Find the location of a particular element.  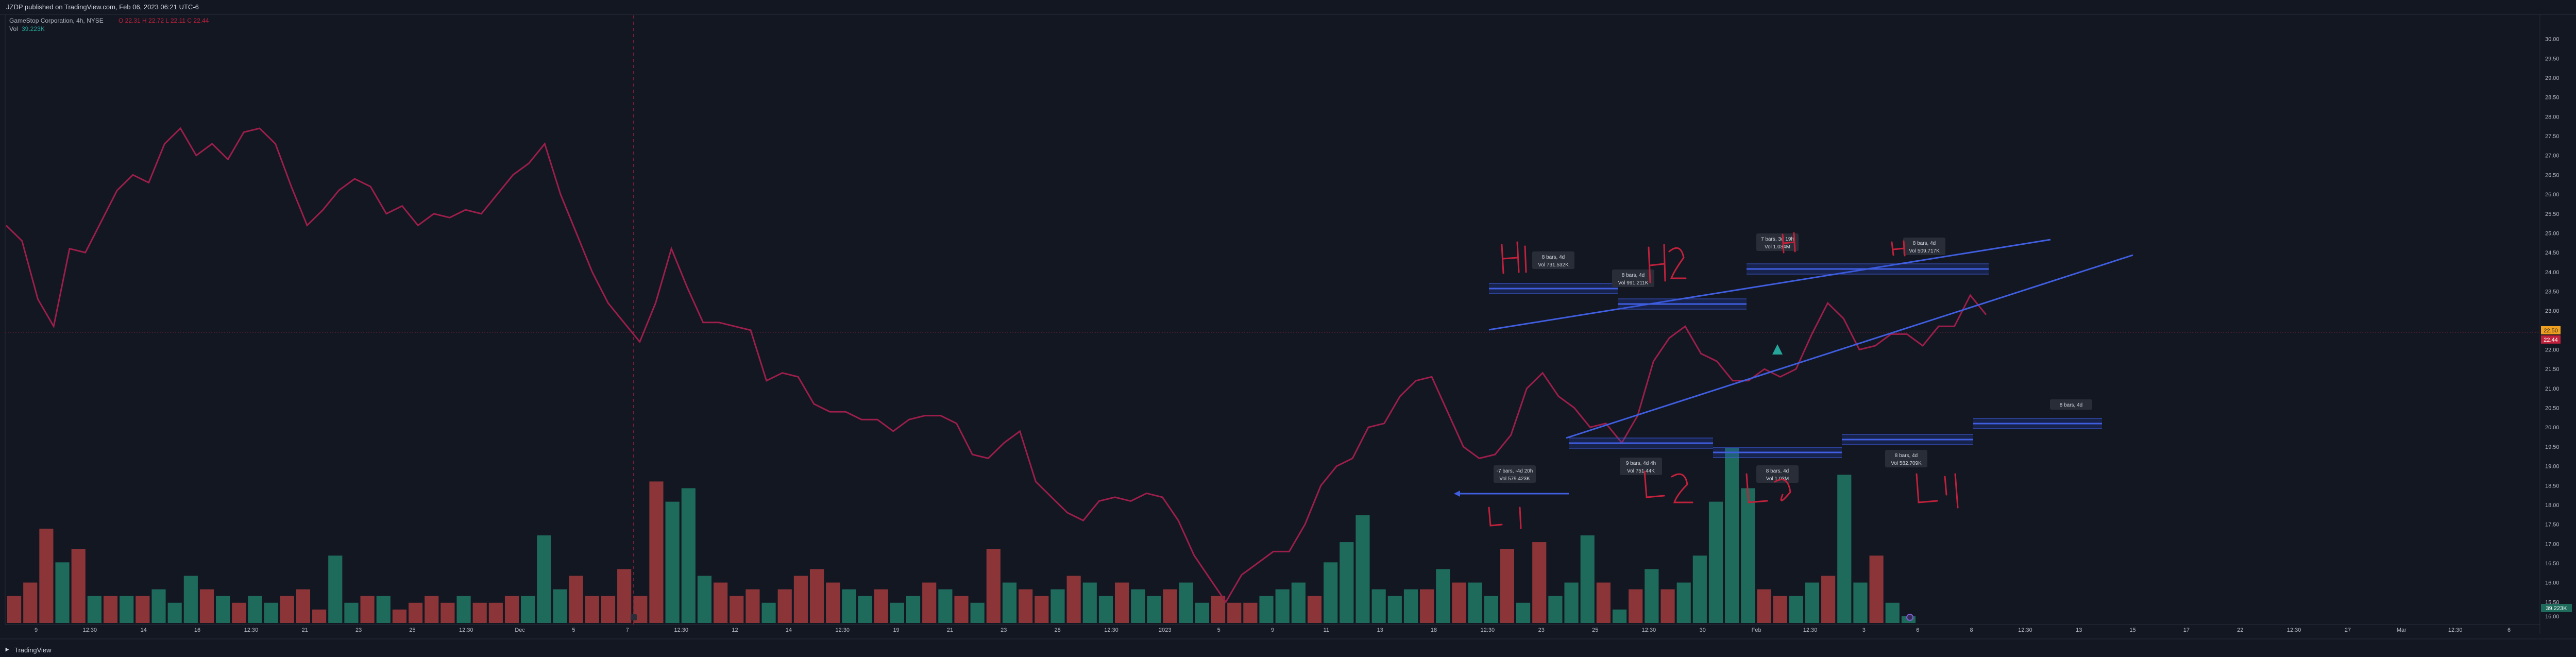

y-tick-label: 19.00 is located at coordinates (2552, 467).